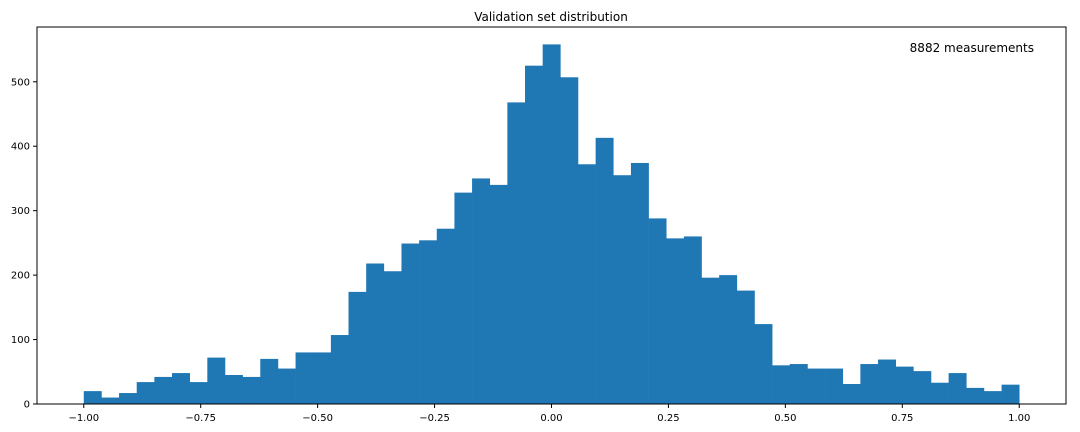  What do you see at coordinates (972, 48) in the screenshot?
I see `measurement-count-annotation: 8882 measurements` at bounding box center [972, 48].